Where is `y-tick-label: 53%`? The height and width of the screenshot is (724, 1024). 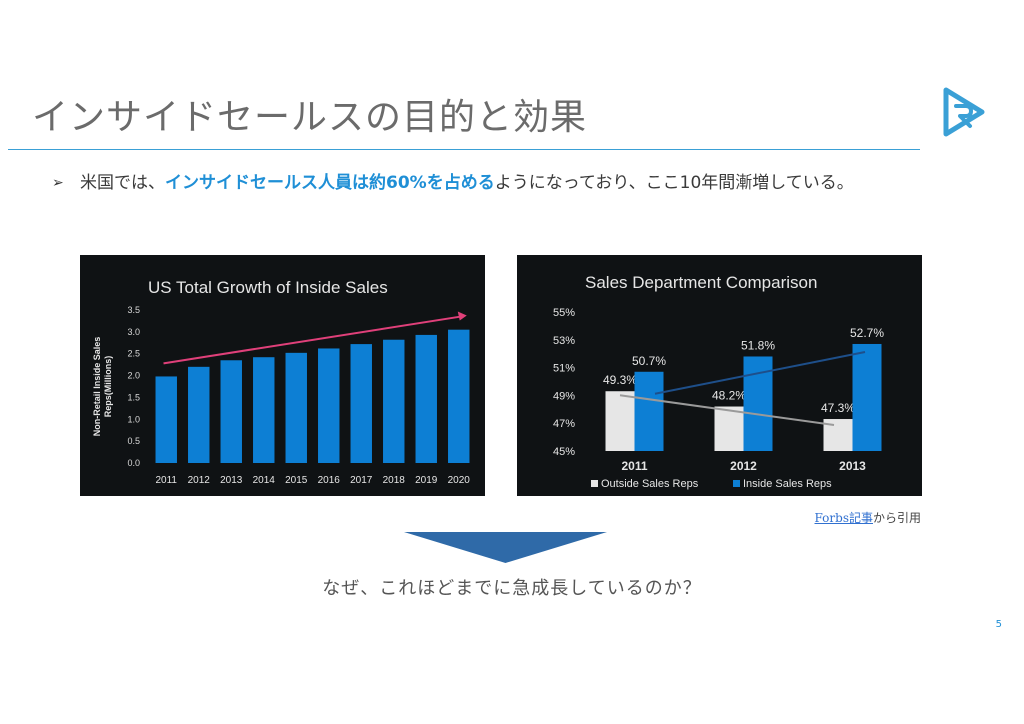 y-tick-label: 53% is located at coordinates (564, 341).